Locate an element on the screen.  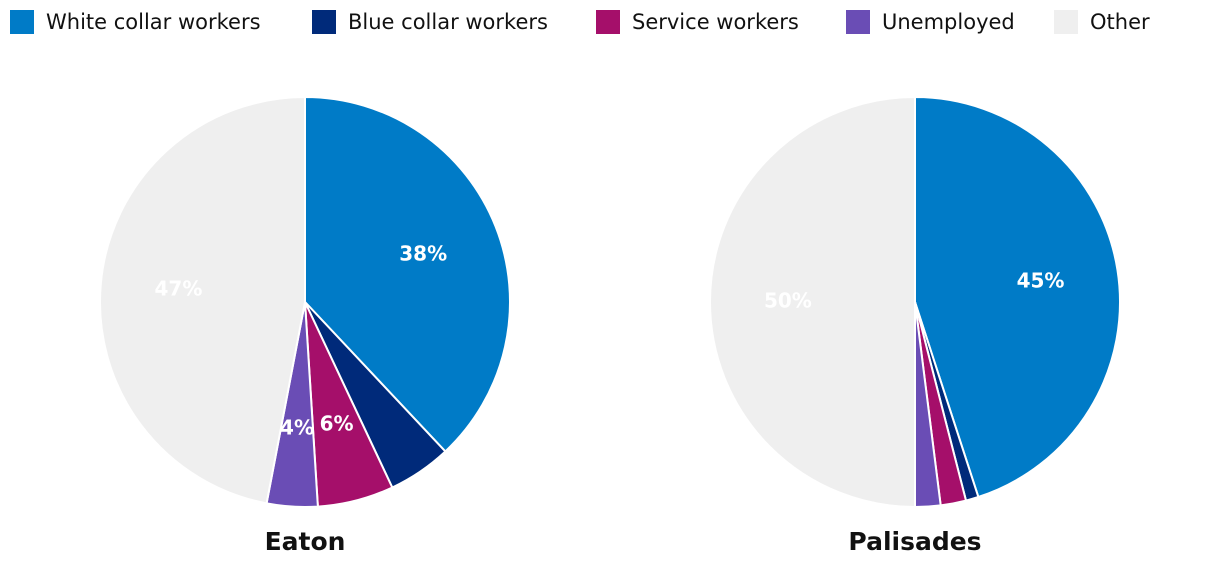
legend-label: Blue collar workers is located at coordinates (448, 22).